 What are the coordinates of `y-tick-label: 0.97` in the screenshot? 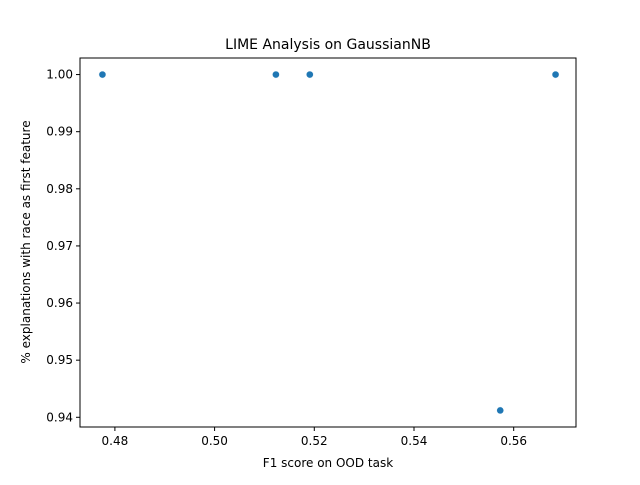 It's located at (59, 246).